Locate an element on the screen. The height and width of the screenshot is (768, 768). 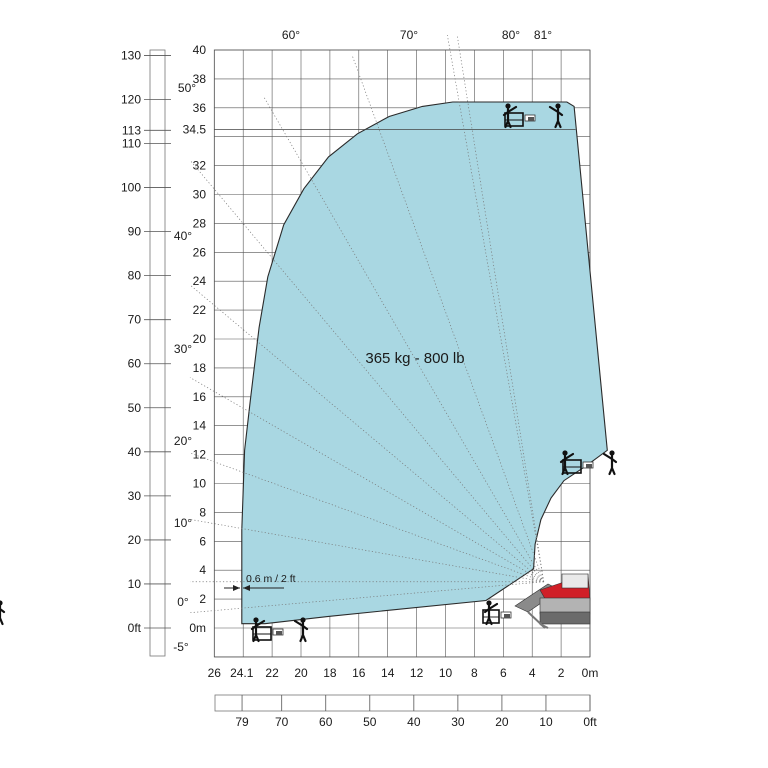
x-tick-ft: 40 is located at coordinates (414, 722).